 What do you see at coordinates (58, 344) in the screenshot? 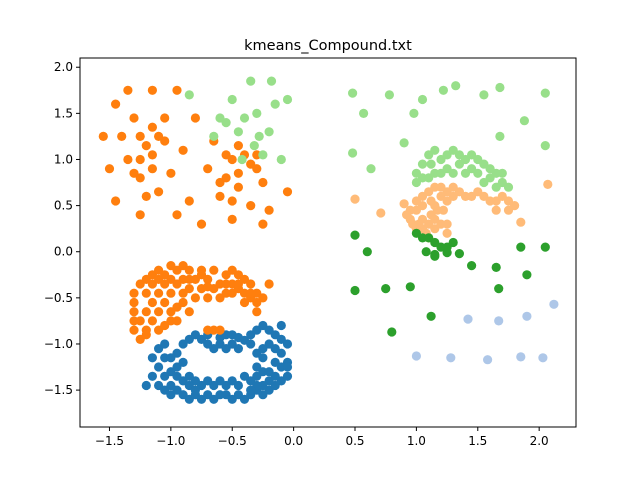
I see `y-tick-label: −1.0` at bounding box center [58, 344].